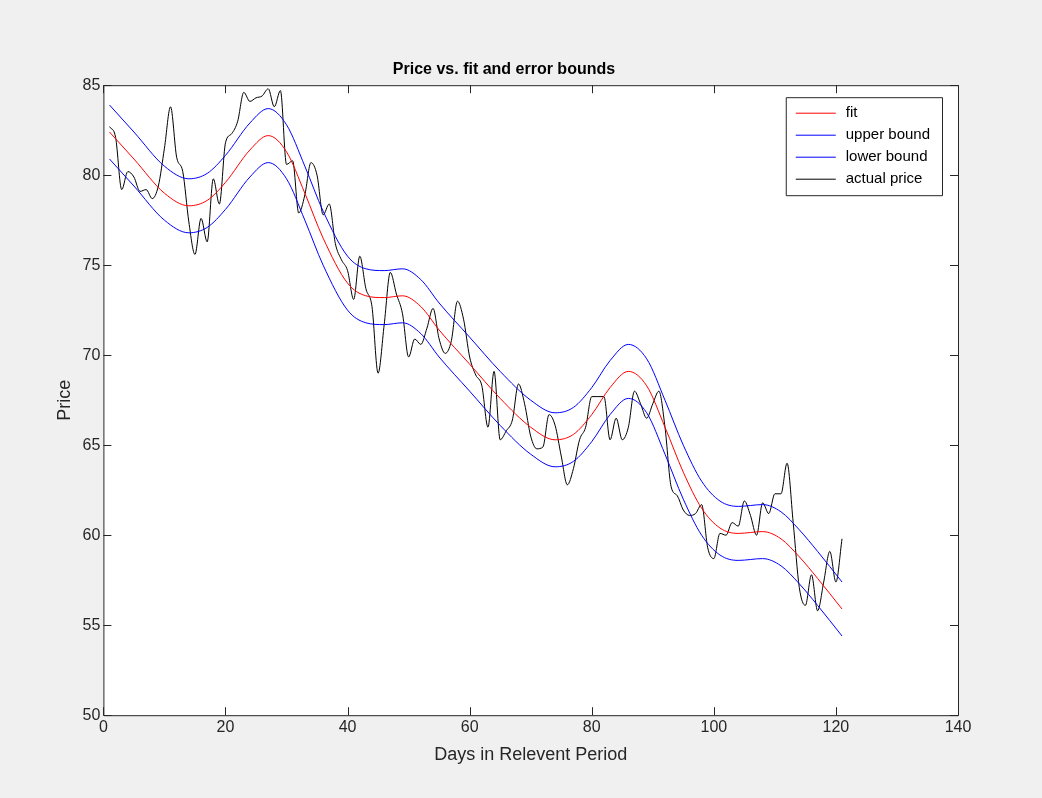  I want to click on y-tick-label: 85, so click(91, 84).